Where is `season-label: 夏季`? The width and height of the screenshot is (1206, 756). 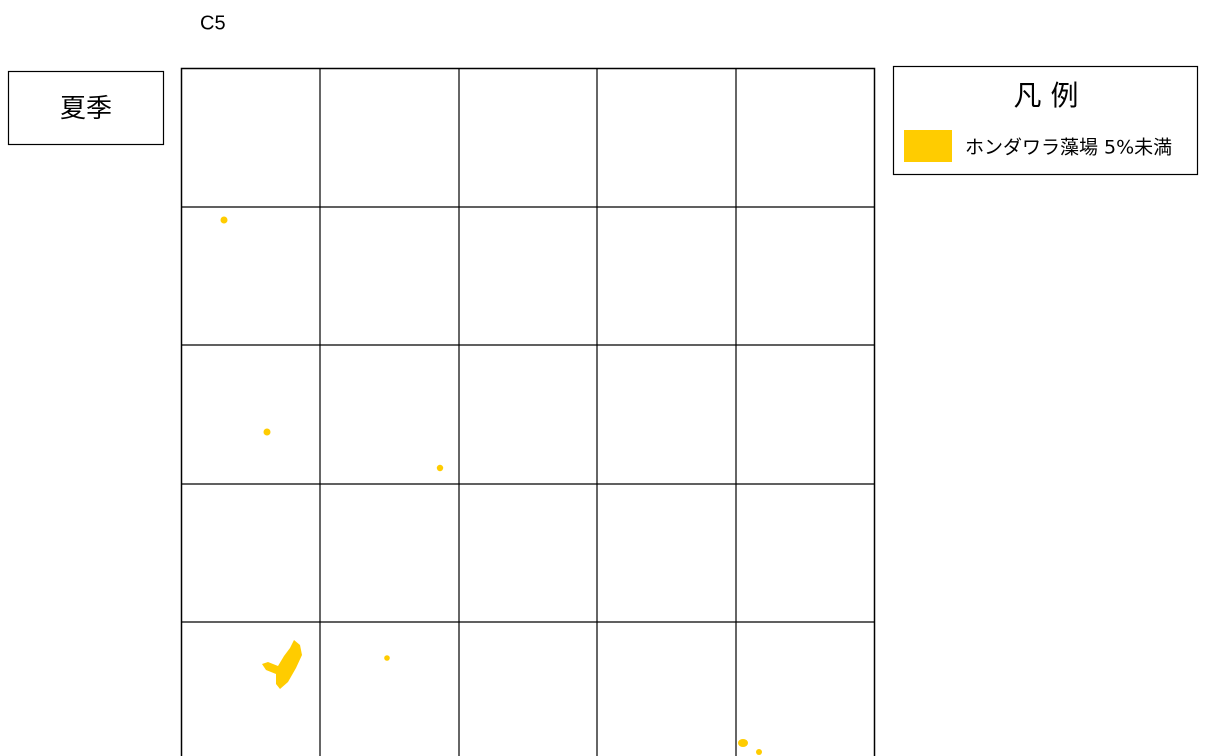 season-label: 夏季 is located at coordinates (86, 109).